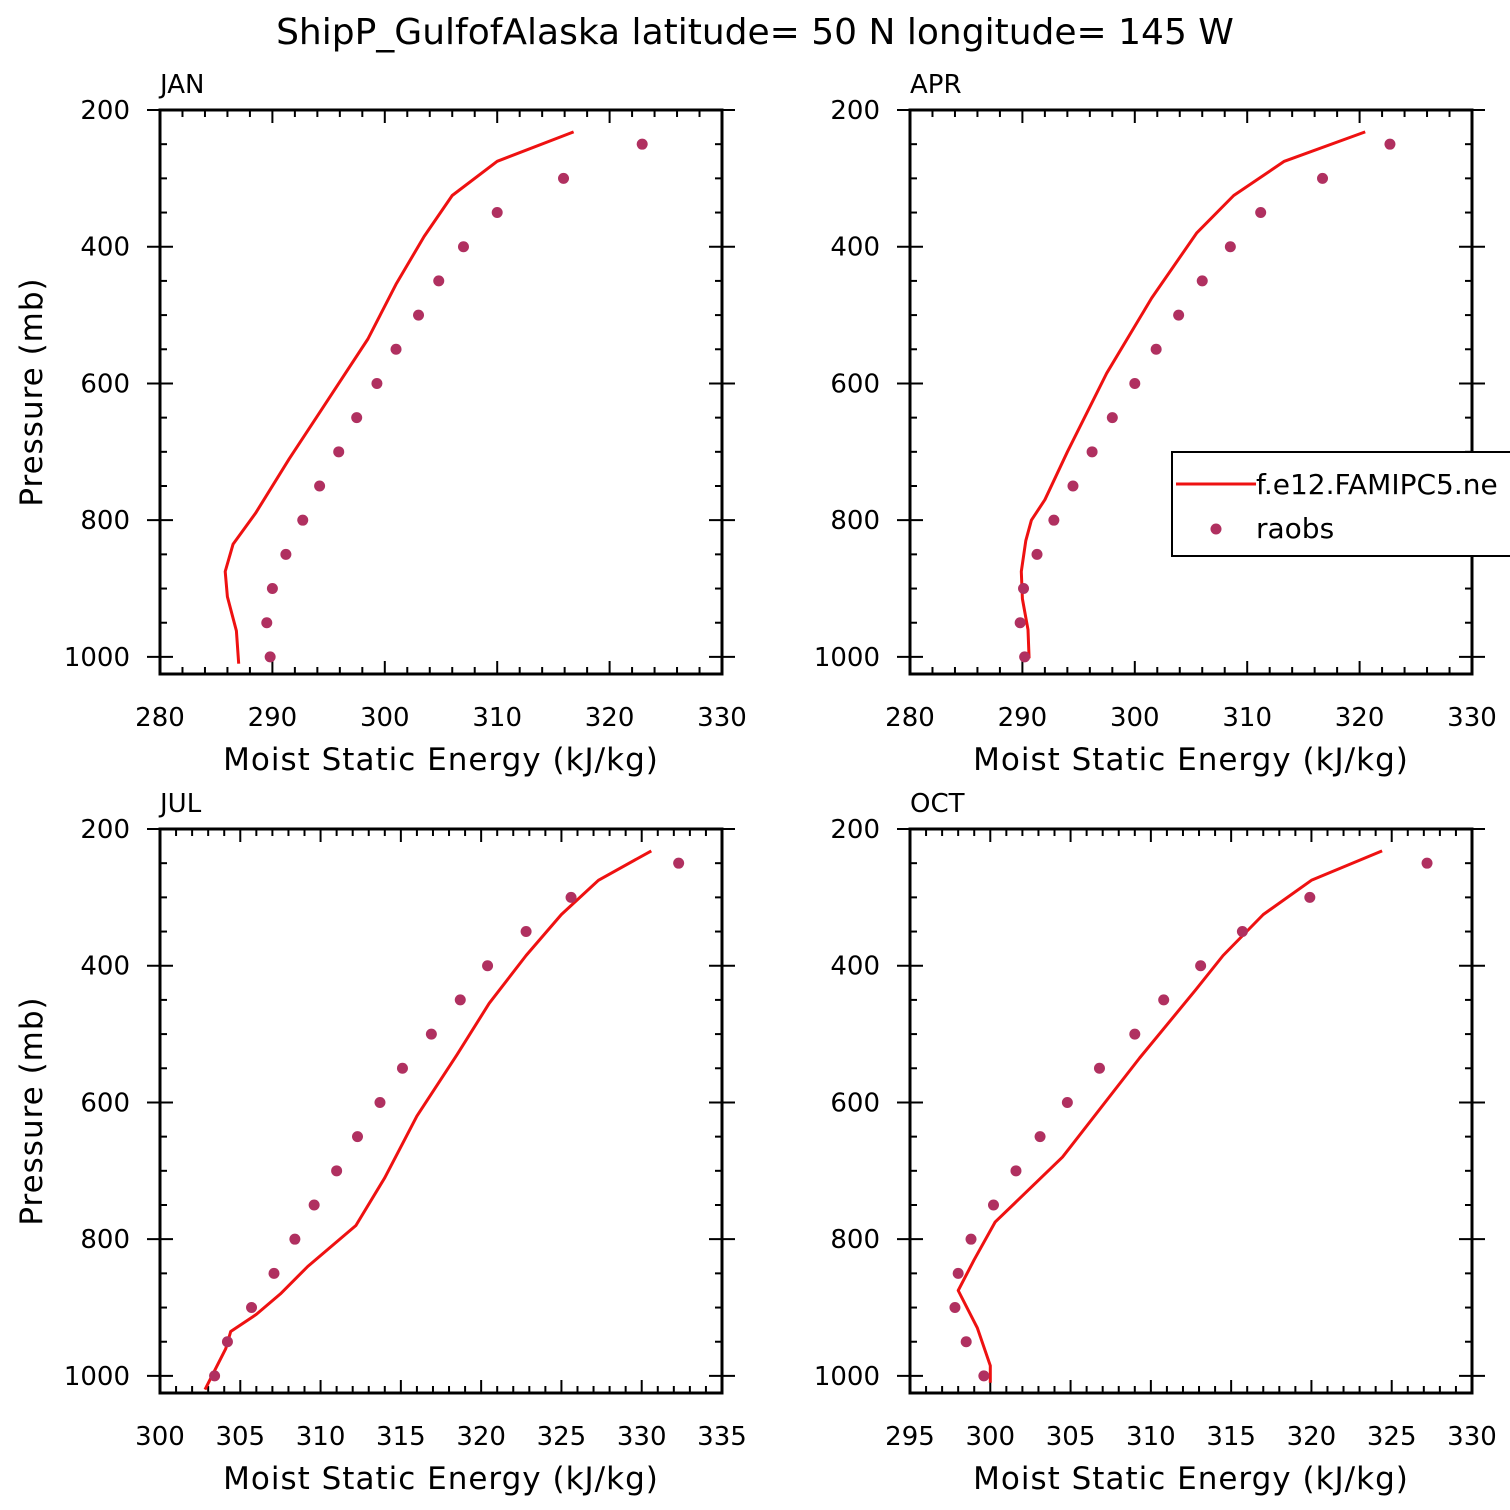 The height and width of the screenshot is (1510, 1510). What do you see at coordinates (1295, 528) in the screenshot?
I see `legend-entry-raobs: raobs` at bounding box center [1295, 528].